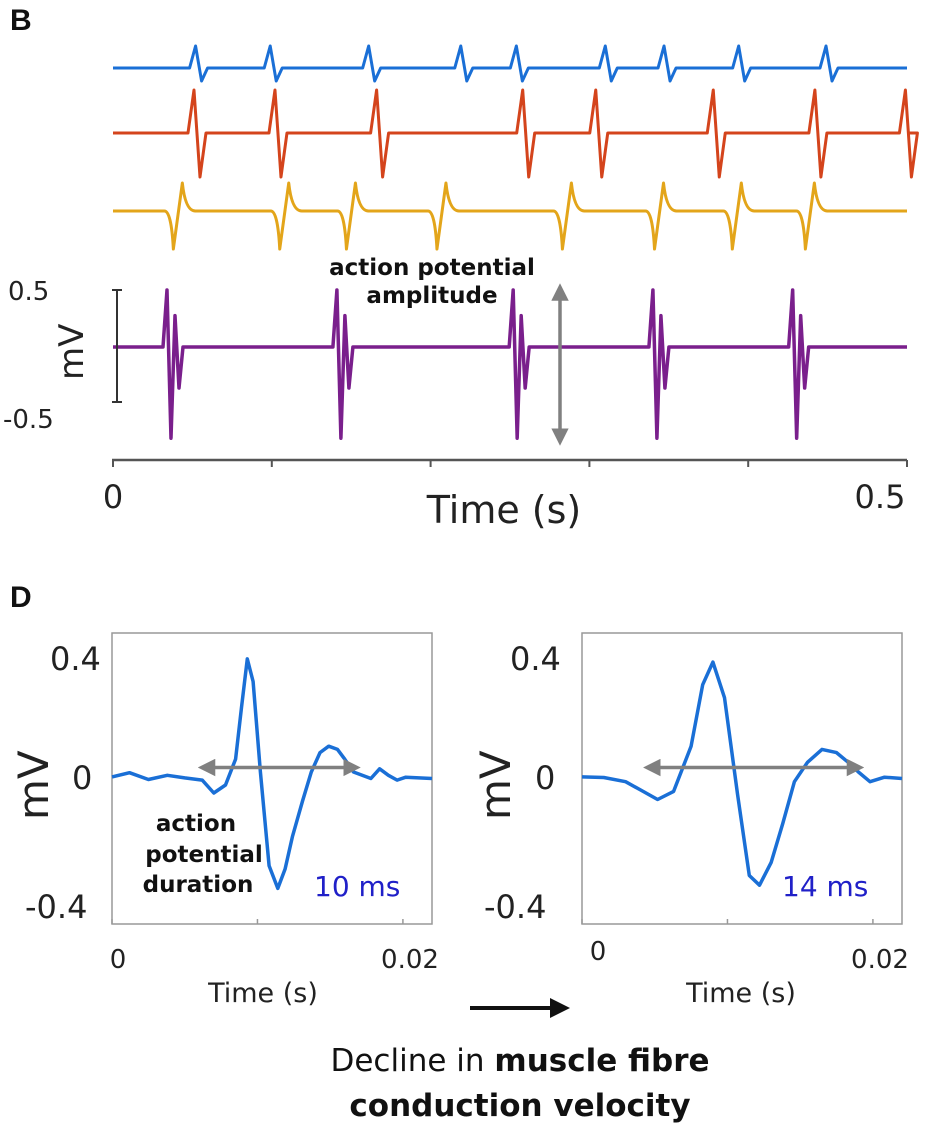 The width and height of the screenshot is (930, 1134). I want to click on panel-b-x-tick-end: 0.5, so click(880, 497).